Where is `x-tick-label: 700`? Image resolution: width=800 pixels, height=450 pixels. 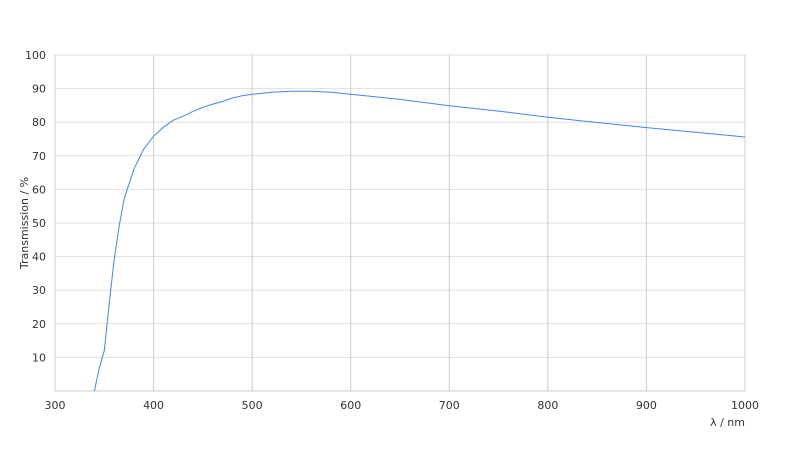
x-tick-label: 700 is located at coordinates (449, 405).